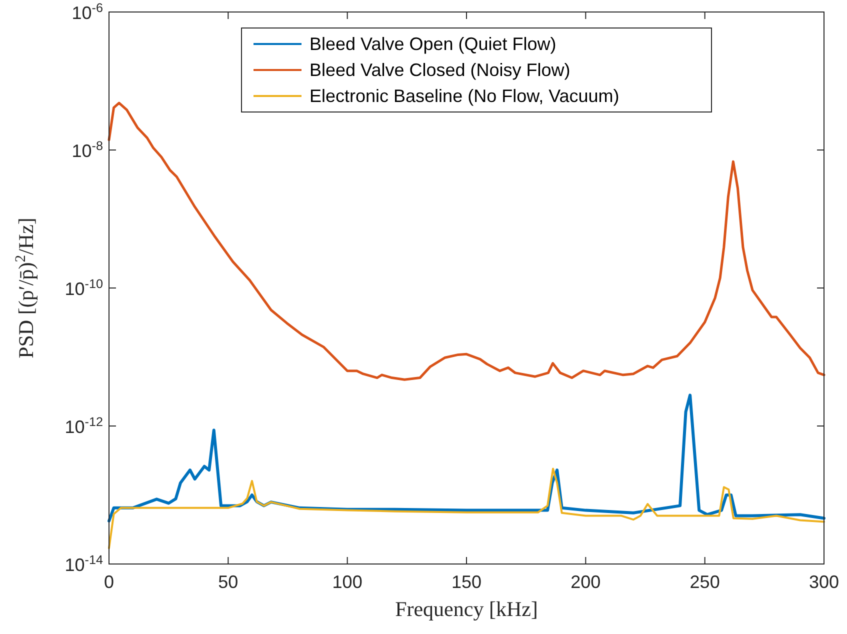 This screenshot has height=634, width=847. Describe the element at coordinates (109, 582) in the screenshot. I see `x-tick-label: 0` at that location.